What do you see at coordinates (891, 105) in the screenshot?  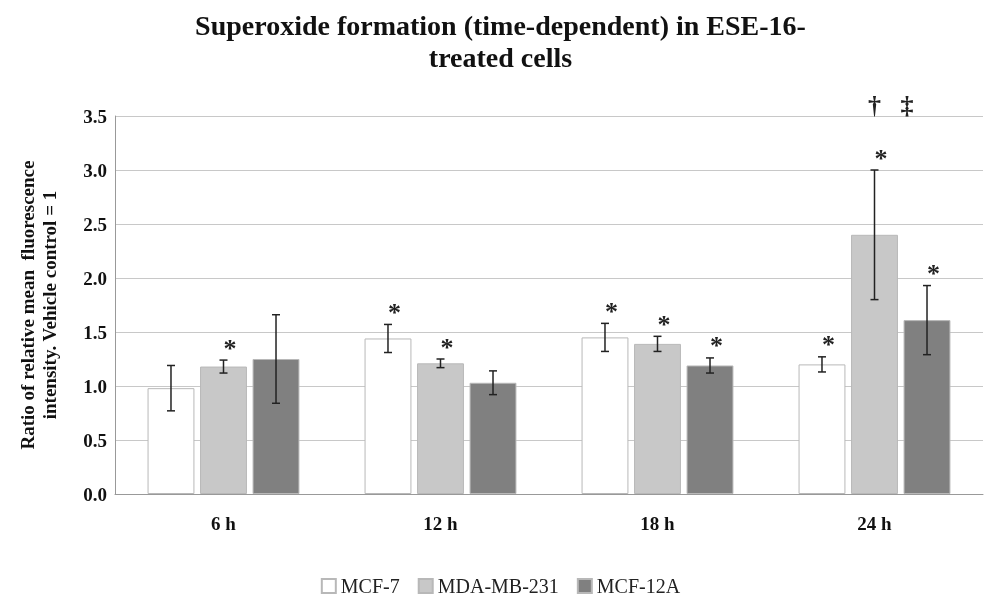 I see `annotation: † ‡` at bounding box center [891, 105].